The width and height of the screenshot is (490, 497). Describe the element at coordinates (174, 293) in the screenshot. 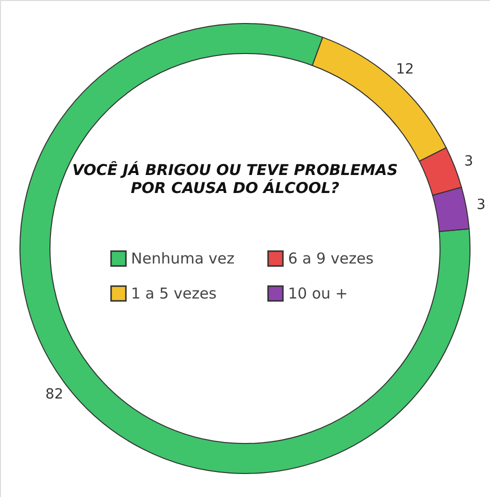

I see `legend-label: 1 a 5 vezes` at that location.